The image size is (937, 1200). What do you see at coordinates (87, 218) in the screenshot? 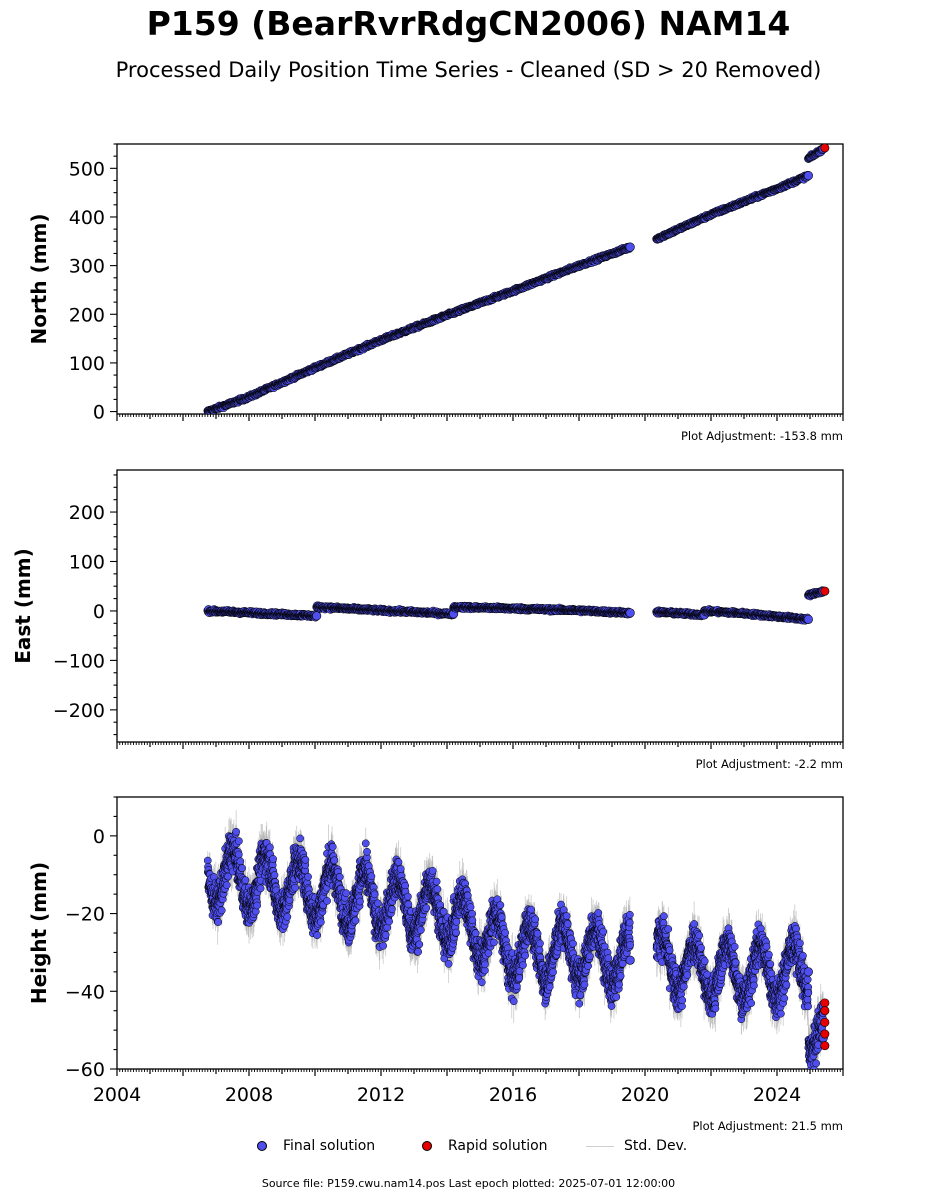
I see `y-tick-label: 400` at bounding box center [87, 218].